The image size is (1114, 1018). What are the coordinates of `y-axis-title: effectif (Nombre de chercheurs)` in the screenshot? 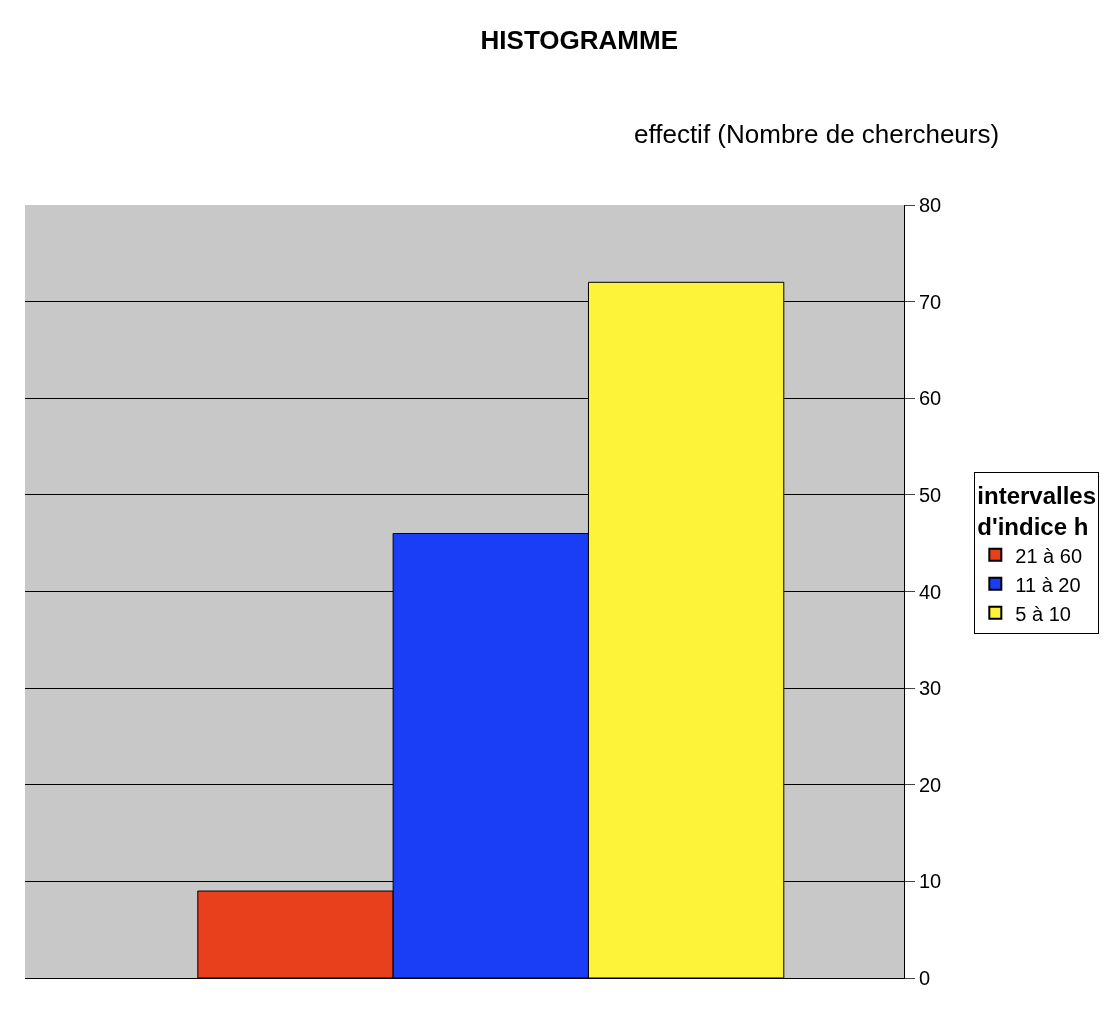 It's located at (817, 134).